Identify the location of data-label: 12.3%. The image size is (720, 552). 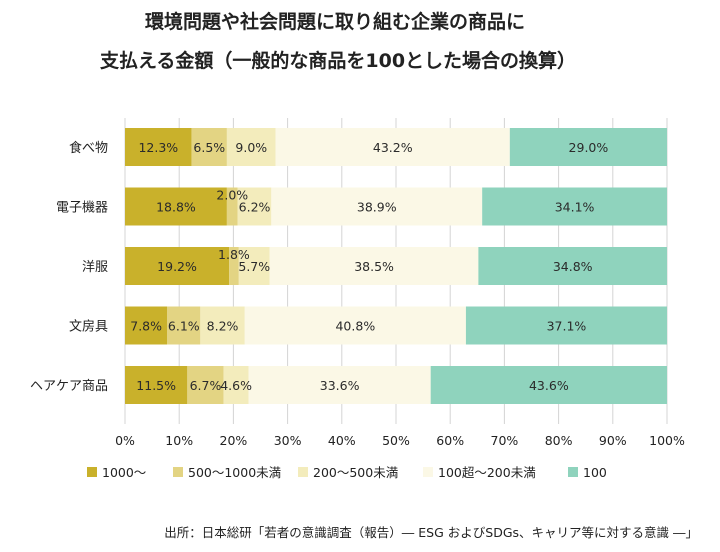
(158, 147).